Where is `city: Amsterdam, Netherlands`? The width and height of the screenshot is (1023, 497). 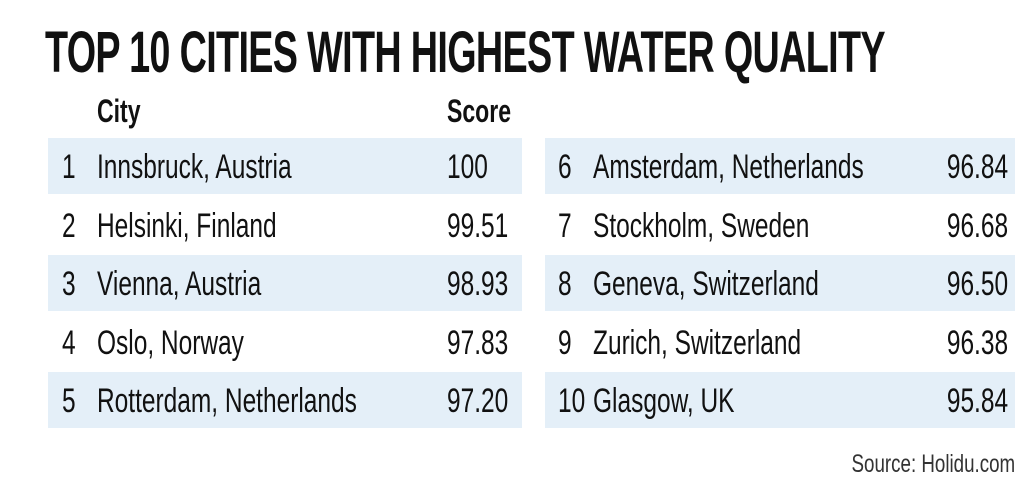 city: Amsterdam, Netherlands is located at coordinates (728, 167).